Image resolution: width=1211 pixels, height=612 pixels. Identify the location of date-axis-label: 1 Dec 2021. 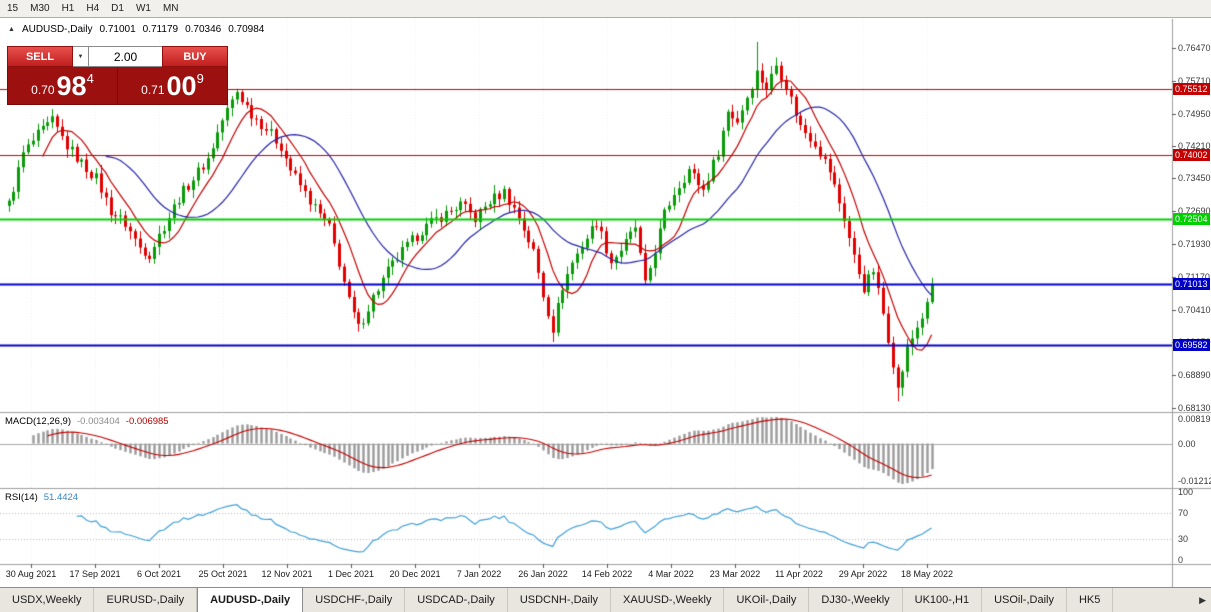
(351, 574).